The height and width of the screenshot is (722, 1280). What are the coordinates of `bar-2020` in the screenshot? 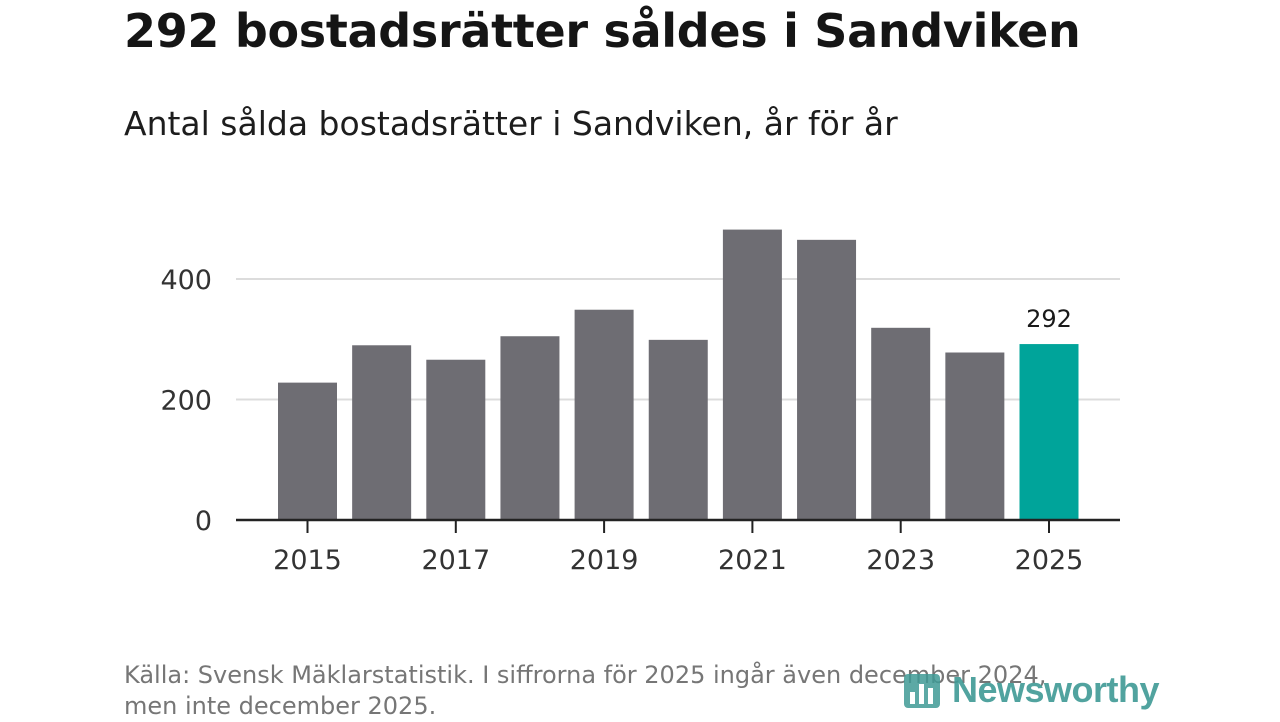 It's located at (678, 429).